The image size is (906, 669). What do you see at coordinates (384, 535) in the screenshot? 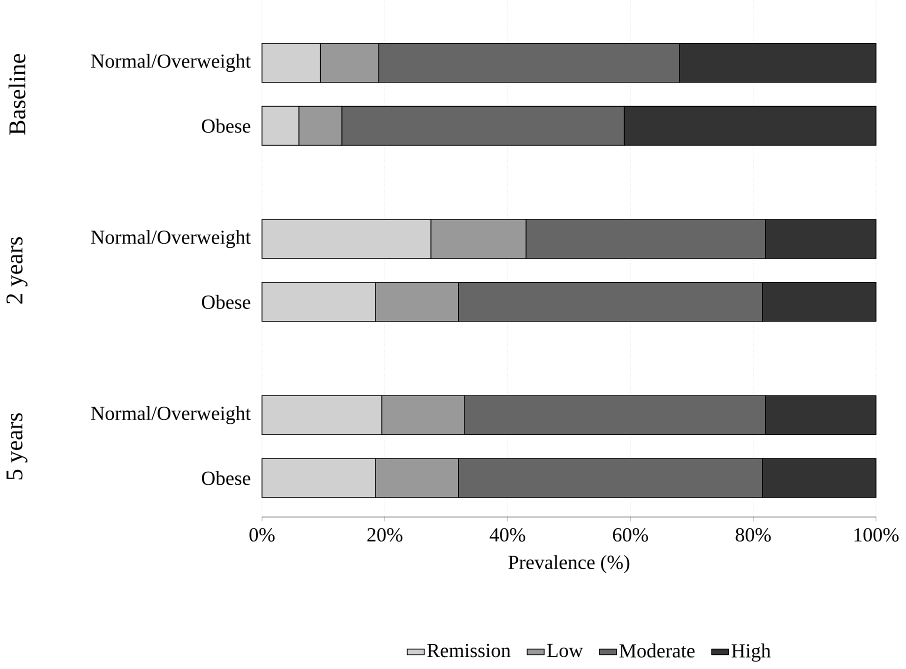
I see `x-tick-label: 20%` at bounding box center [384, 535].